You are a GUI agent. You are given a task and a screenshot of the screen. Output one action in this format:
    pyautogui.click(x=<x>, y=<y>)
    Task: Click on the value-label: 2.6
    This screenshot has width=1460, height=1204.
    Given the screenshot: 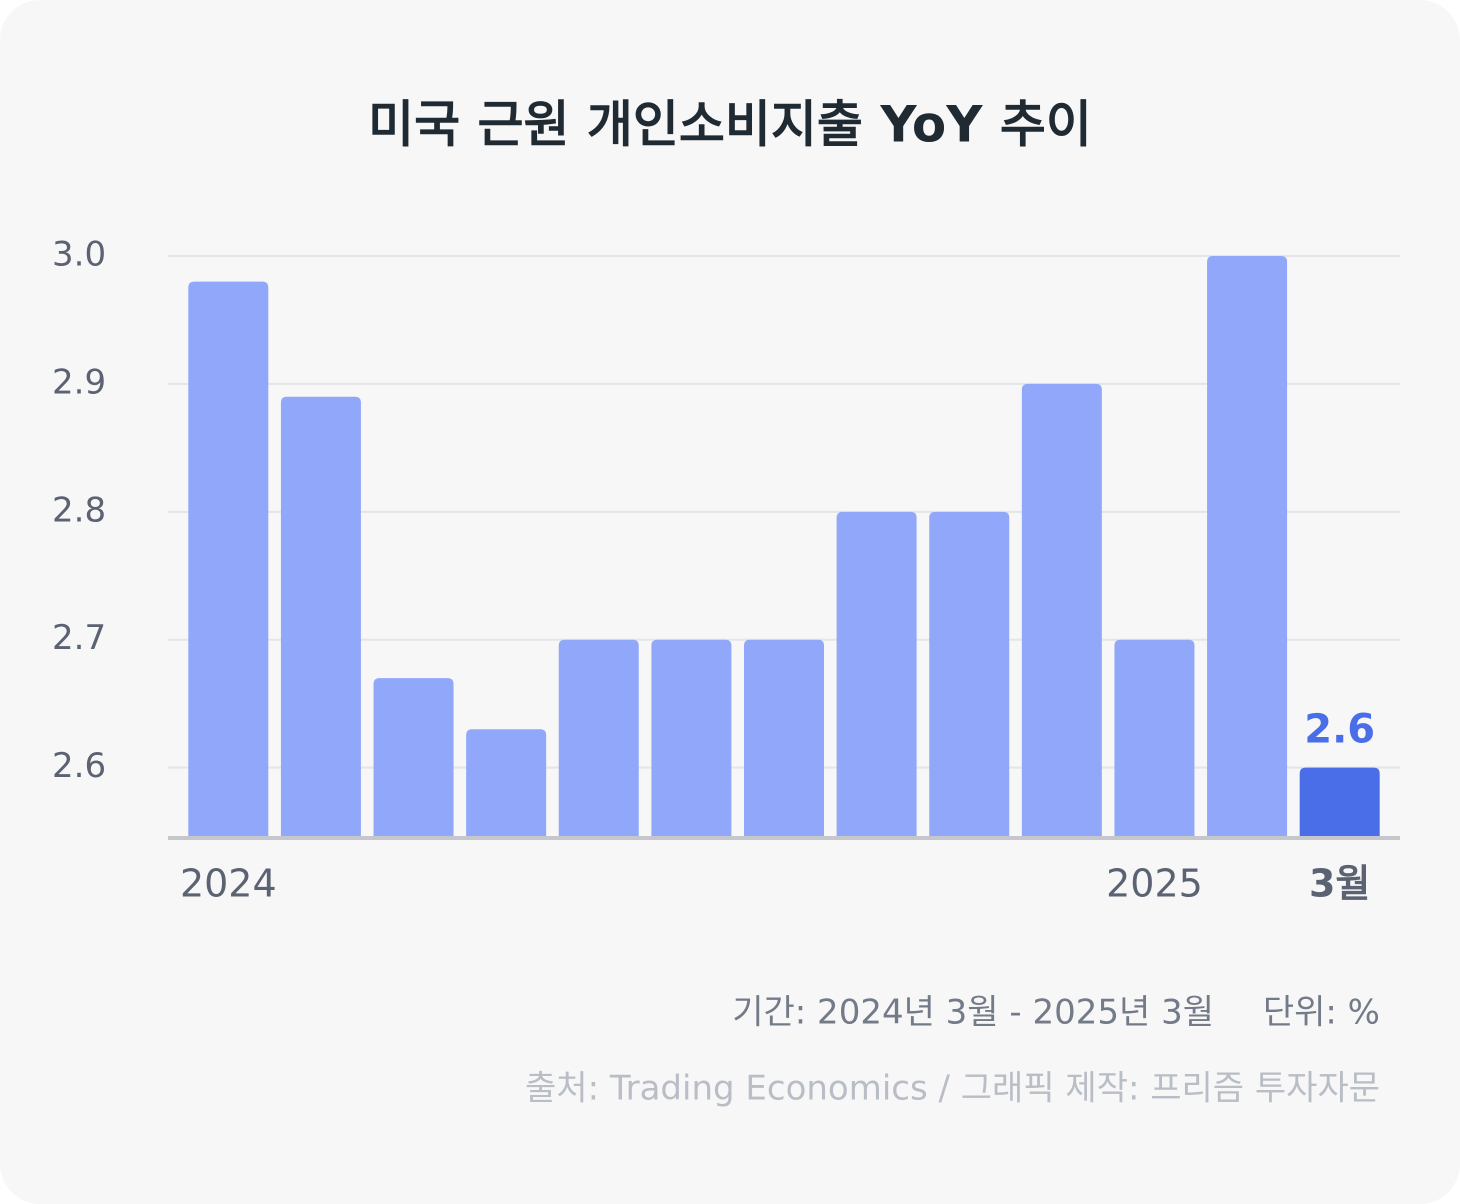 What is the action you would take?
    pyautogui.click(x=1339, y=730)
    